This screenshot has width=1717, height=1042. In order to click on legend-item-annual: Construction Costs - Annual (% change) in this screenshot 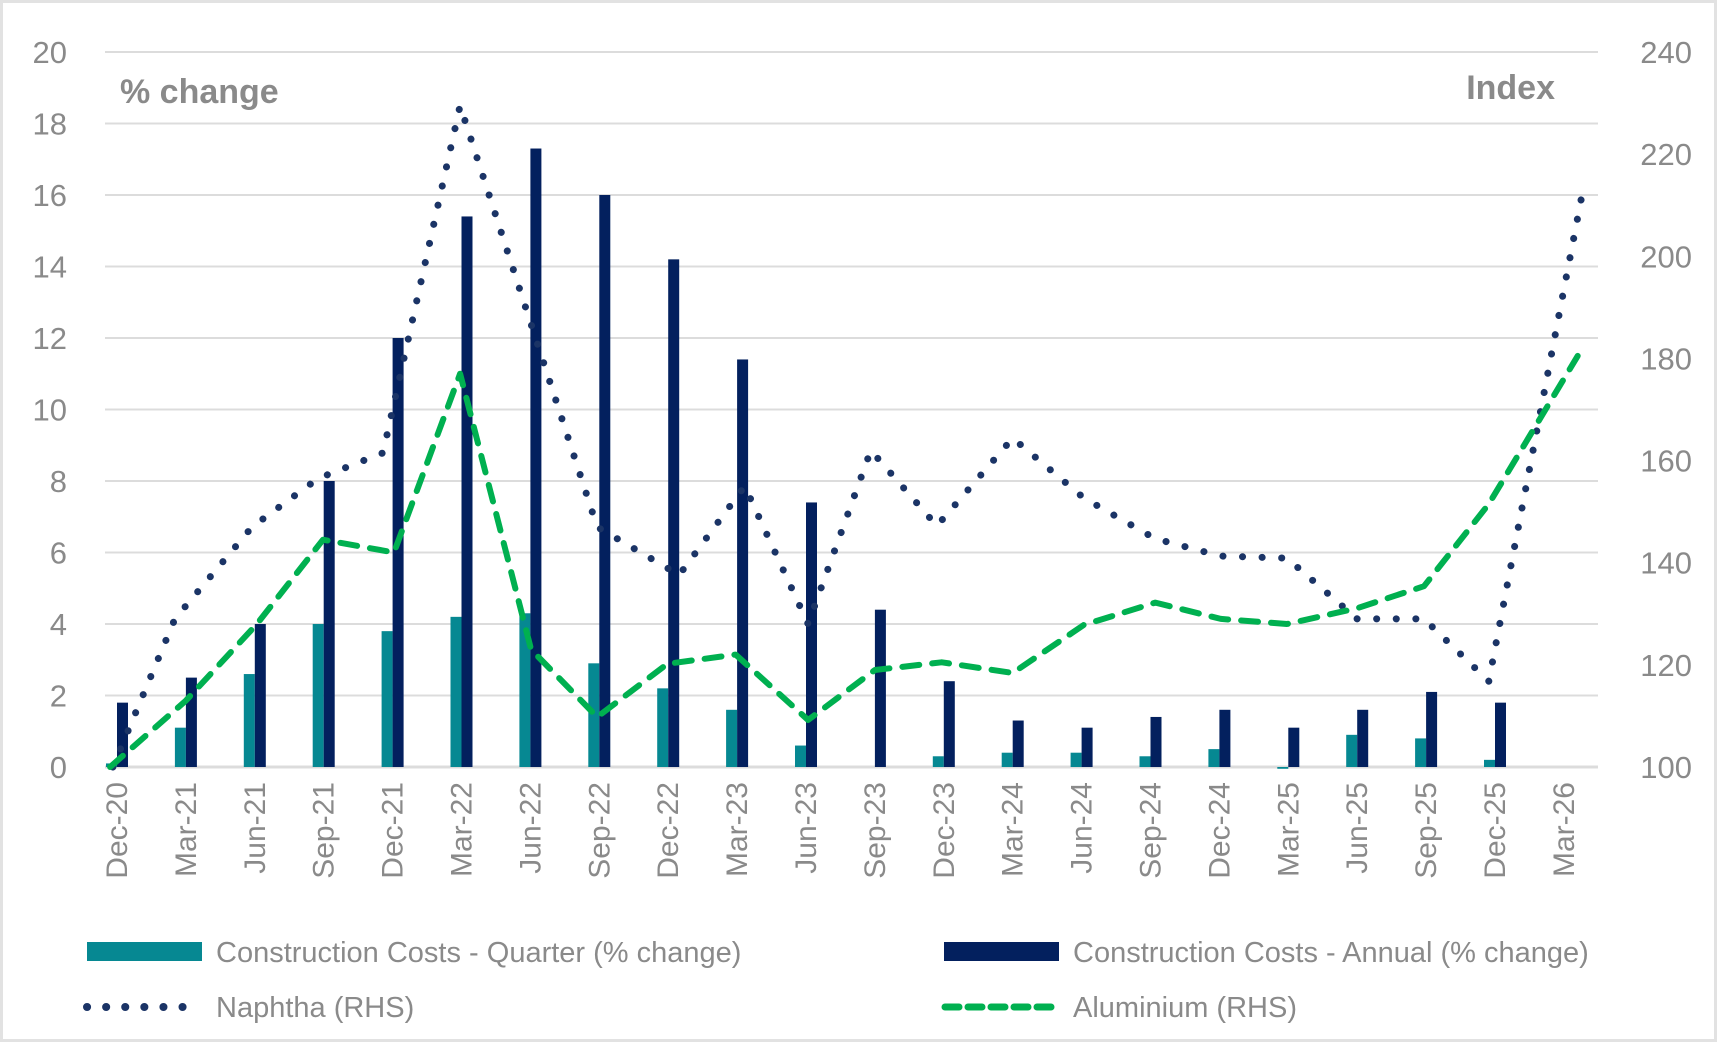, I will do `click(1266, 953)`.